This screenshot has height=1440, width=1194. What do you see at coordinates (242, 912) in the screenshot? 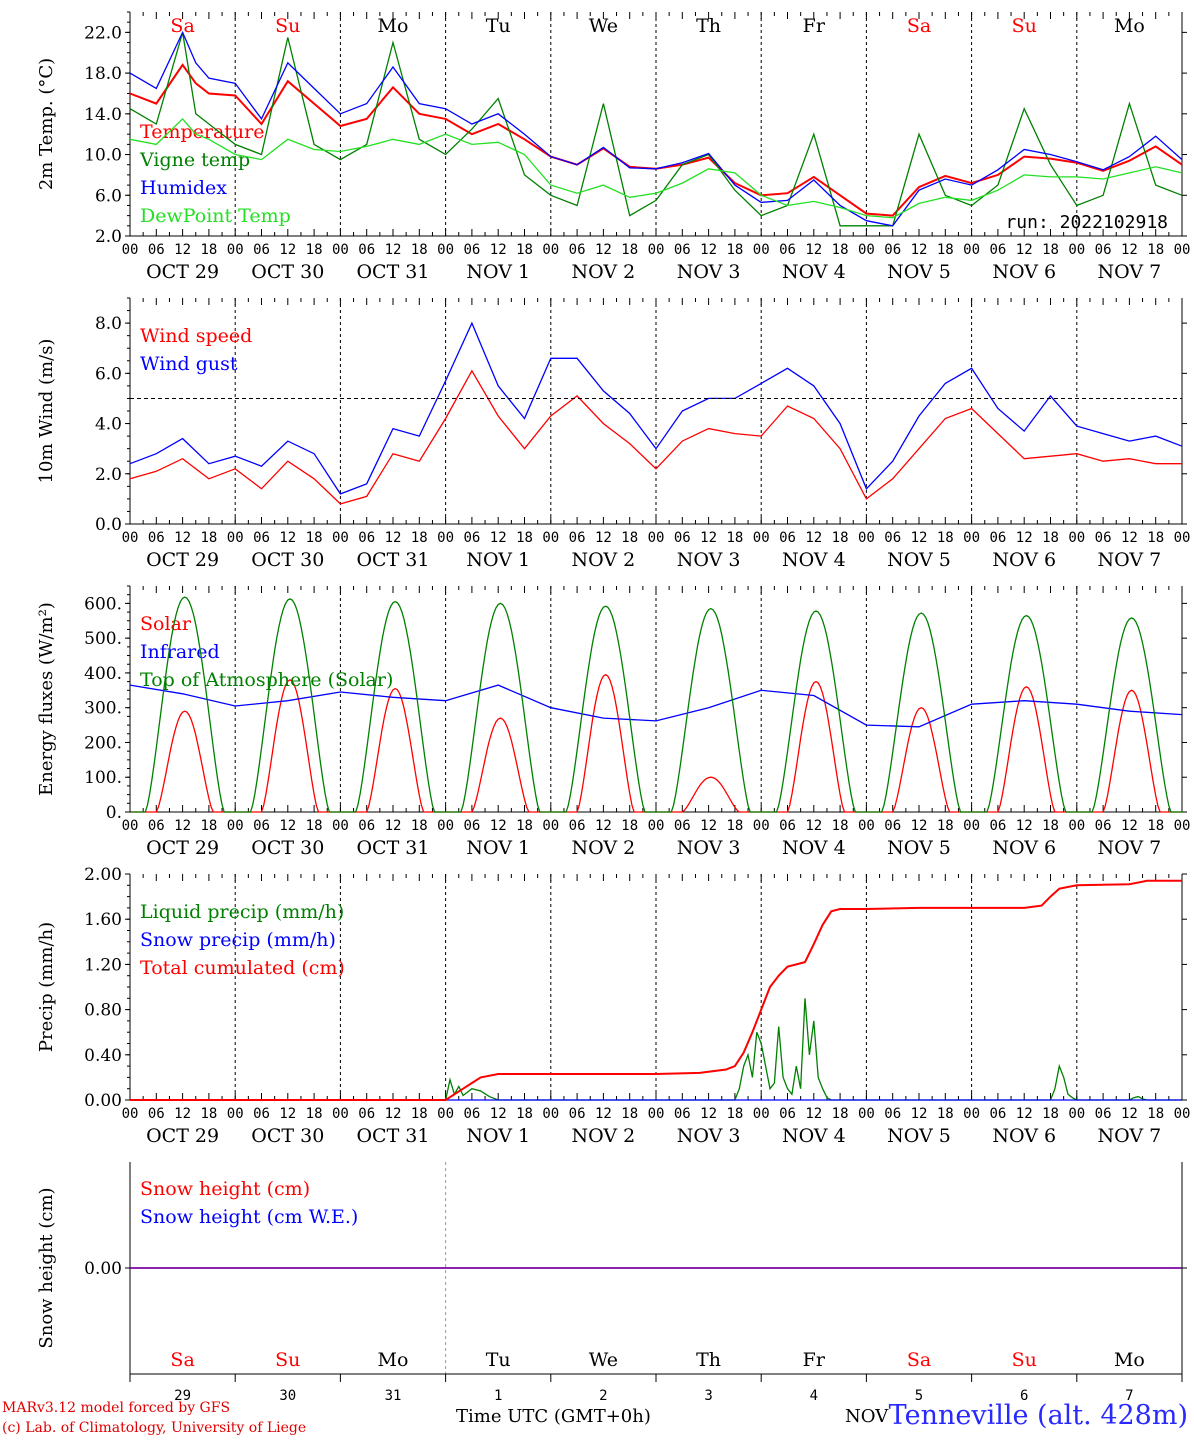
I see `legend-label: Liquid precip (mm/h)` at bounding box center [242, 912].